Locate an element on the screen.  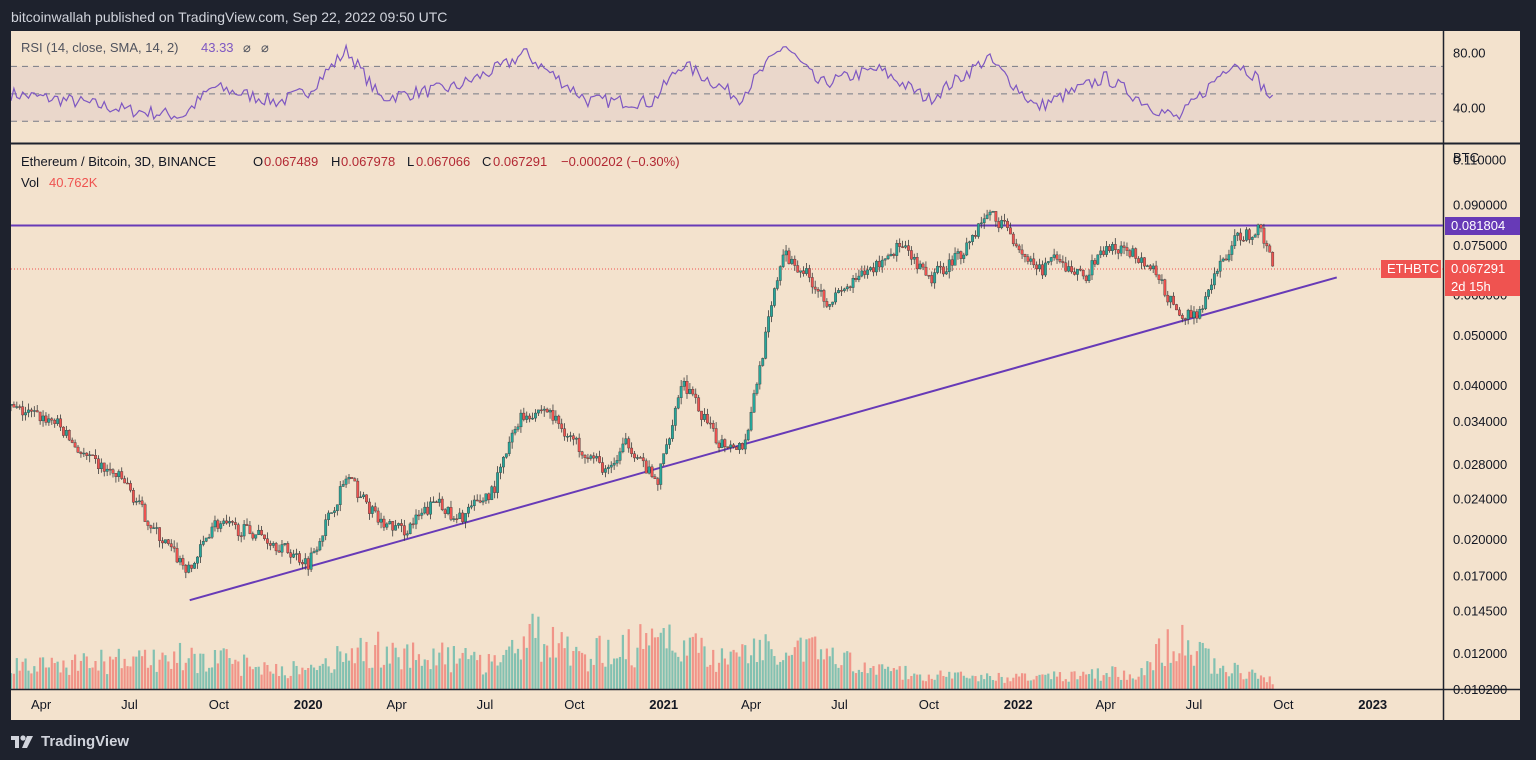
tradingview-branding: TradingView is located at coordinates (70, 741).